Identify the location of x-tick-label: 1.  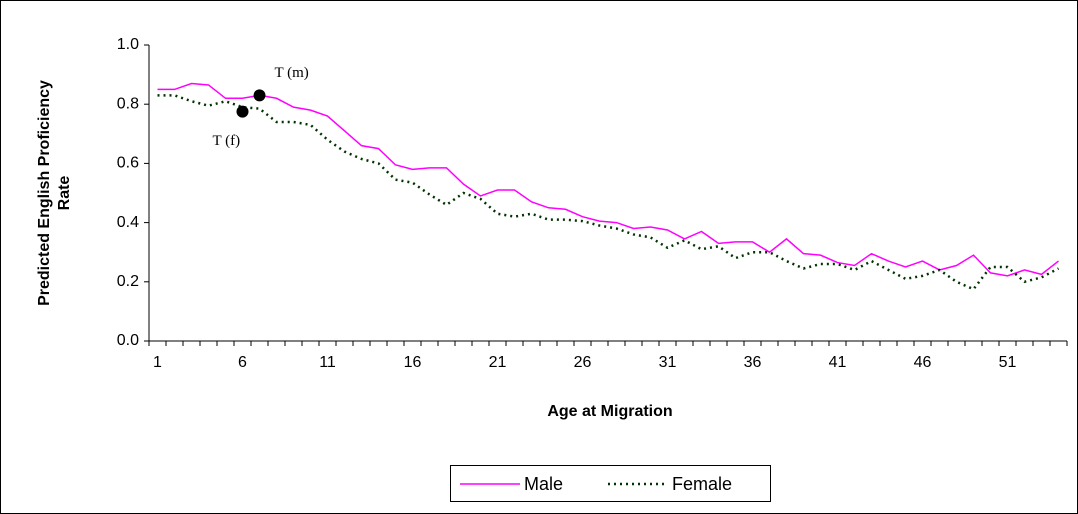
(157, 362).